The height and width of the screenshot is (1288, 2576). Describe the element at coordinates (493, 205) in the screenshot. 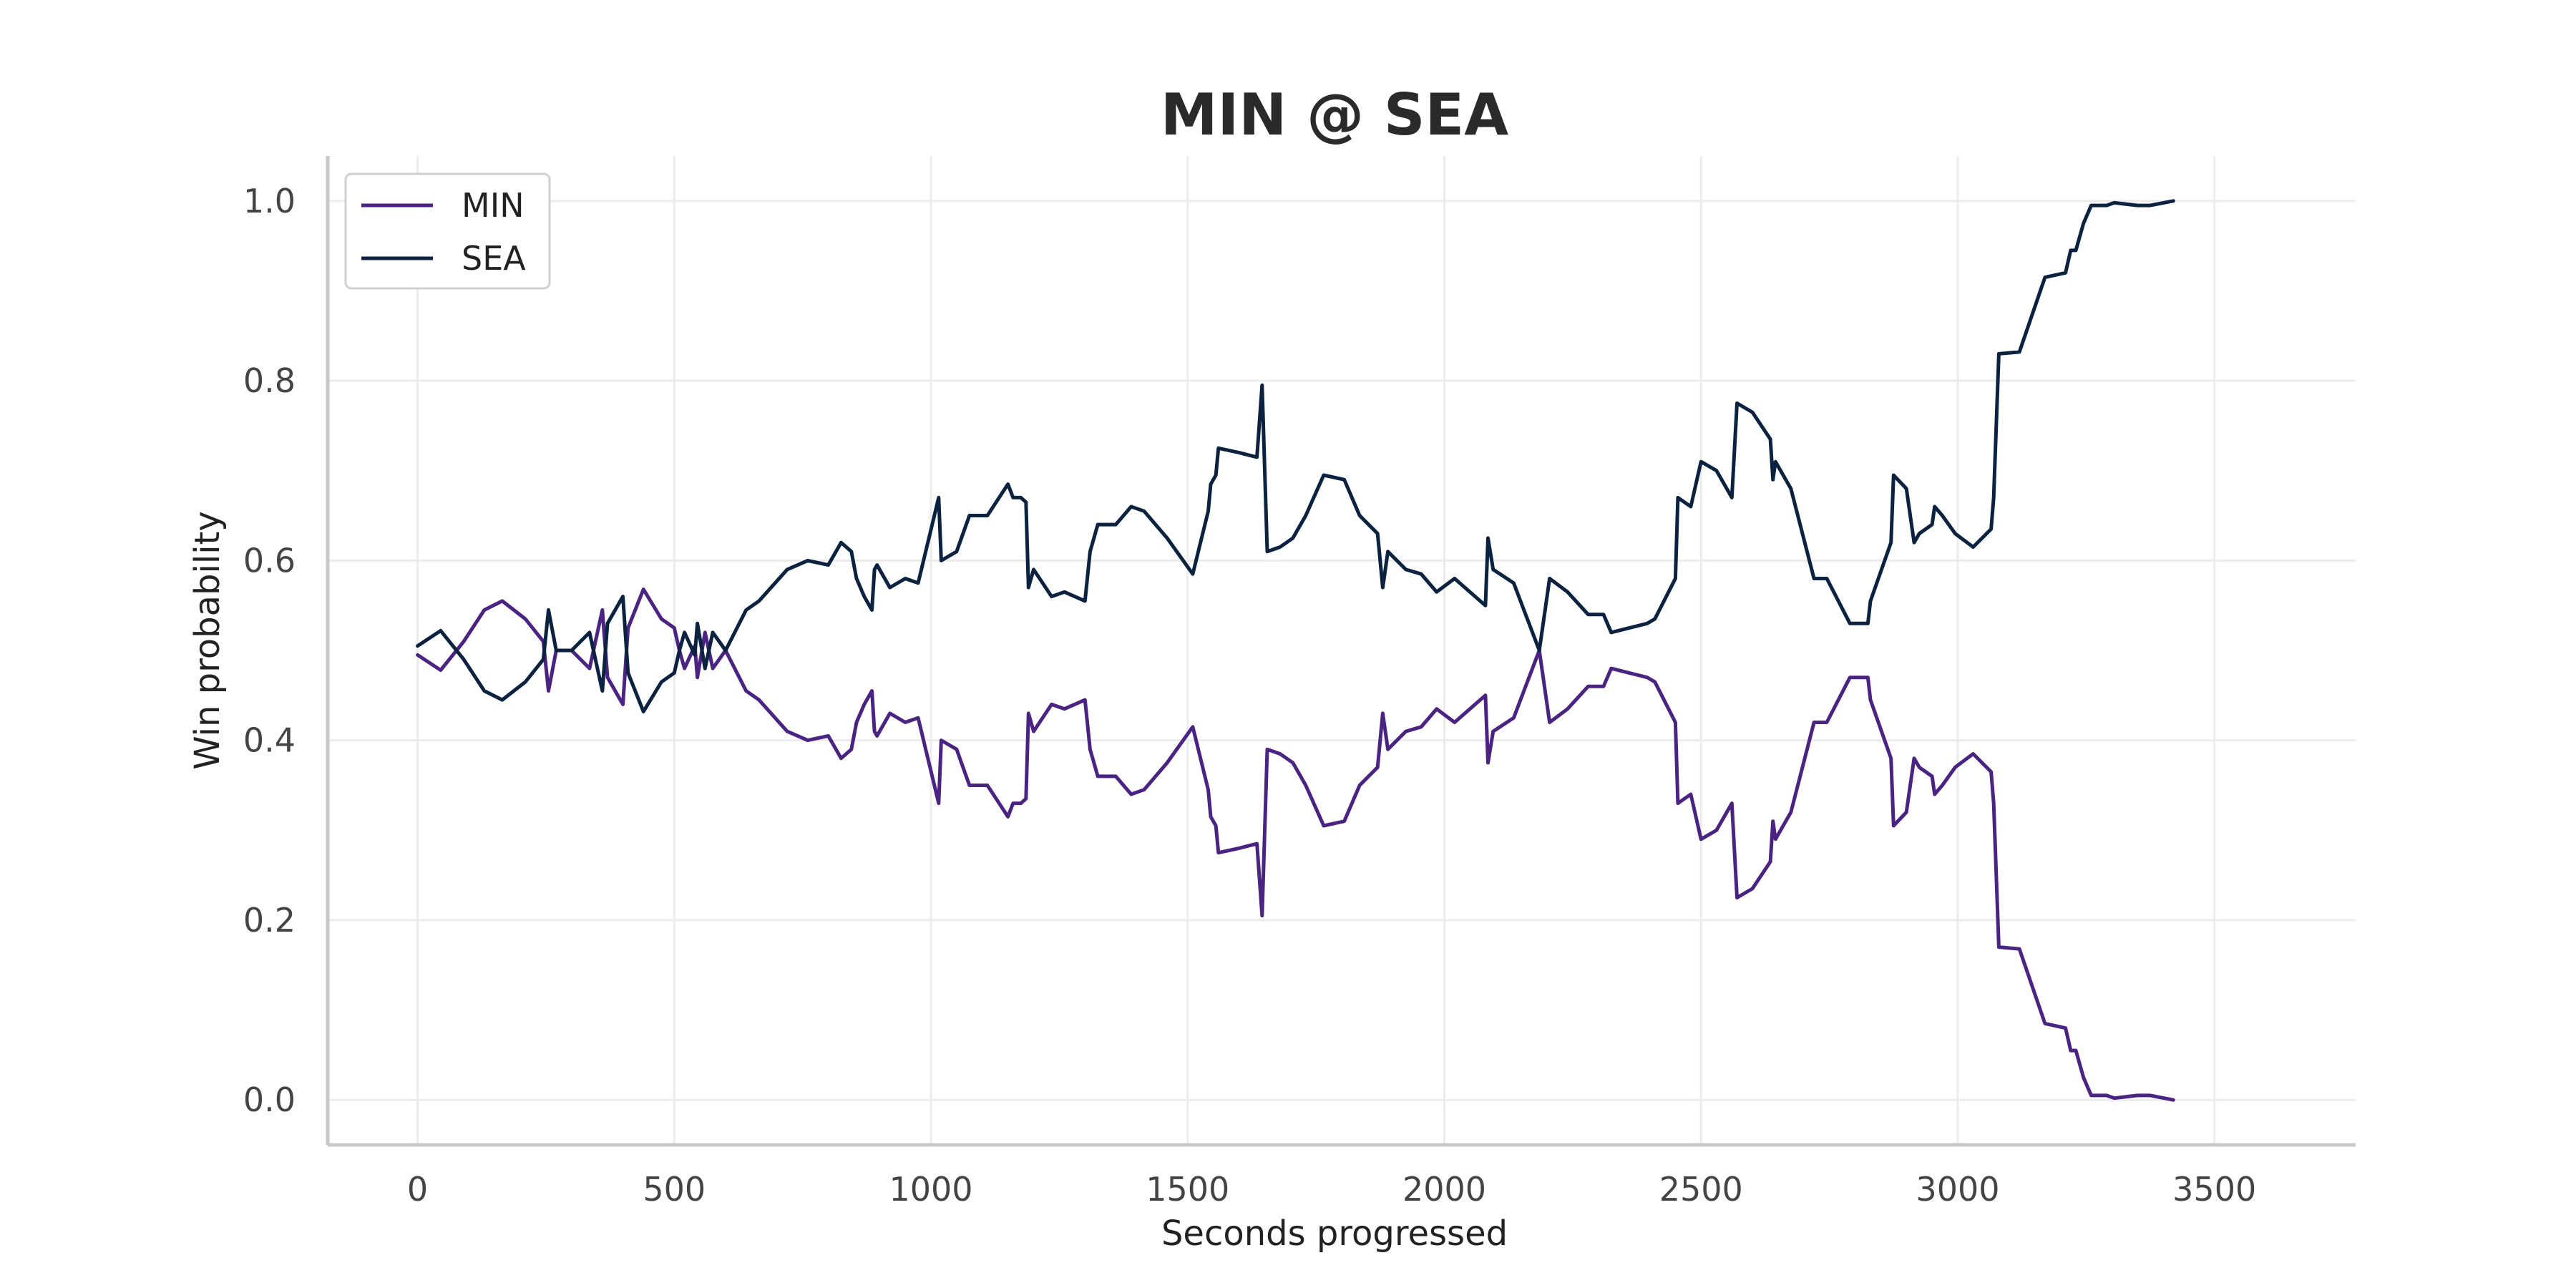

I see `legend-label-min: MIN` at that location.